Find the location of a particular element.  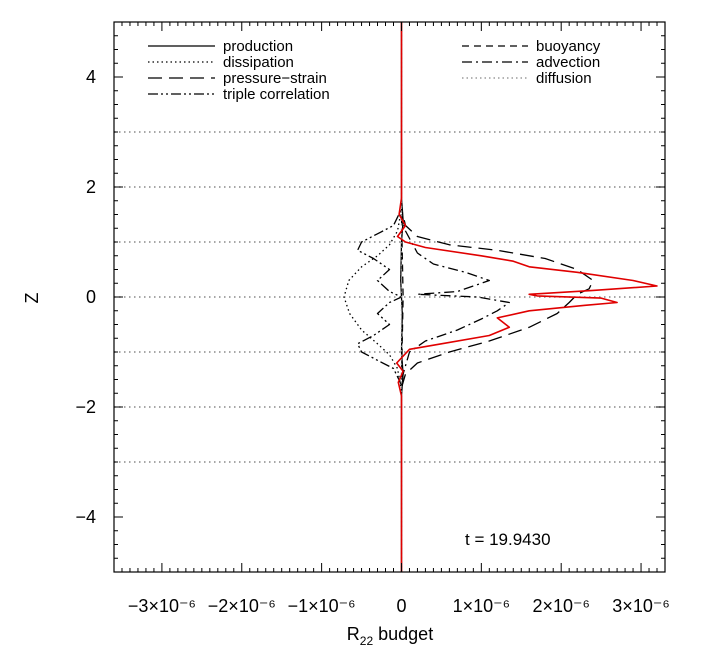

time-annotation: t = 19.9430 is located at coordinates (508, 539).